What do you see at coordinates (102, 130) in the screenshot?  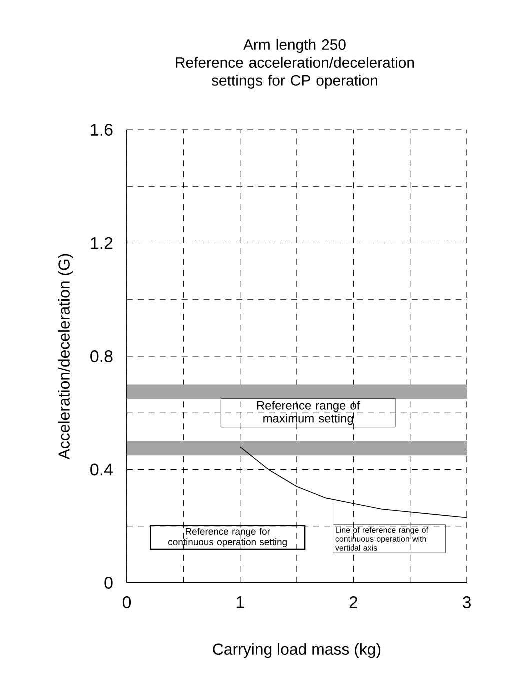 I see `y-tick-label: 1.6` at bounding box center [102, 130].